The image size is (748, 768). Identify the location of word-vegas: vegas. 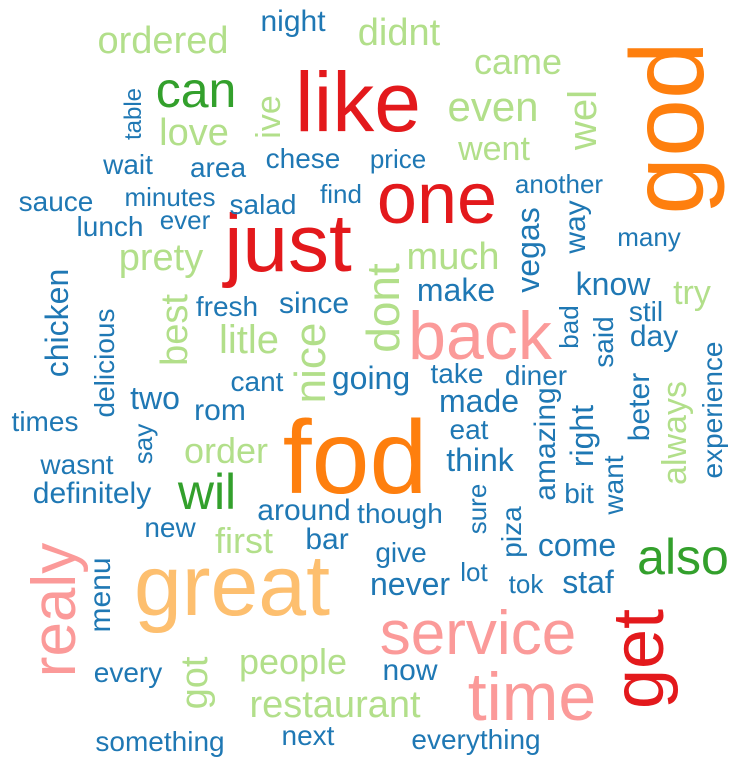
(528, 250).